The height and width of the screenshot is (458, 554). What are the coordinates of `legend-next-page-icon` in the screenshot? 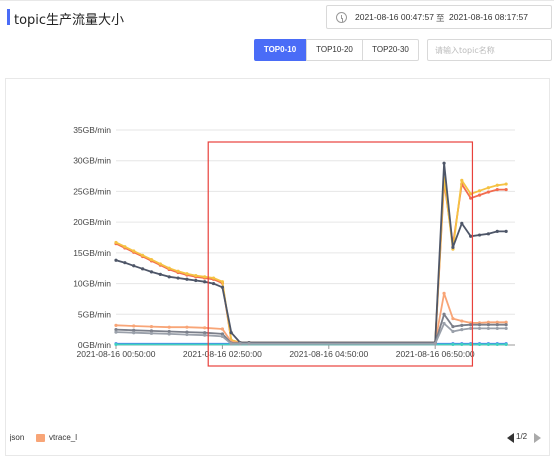 It's located at (537, 438).